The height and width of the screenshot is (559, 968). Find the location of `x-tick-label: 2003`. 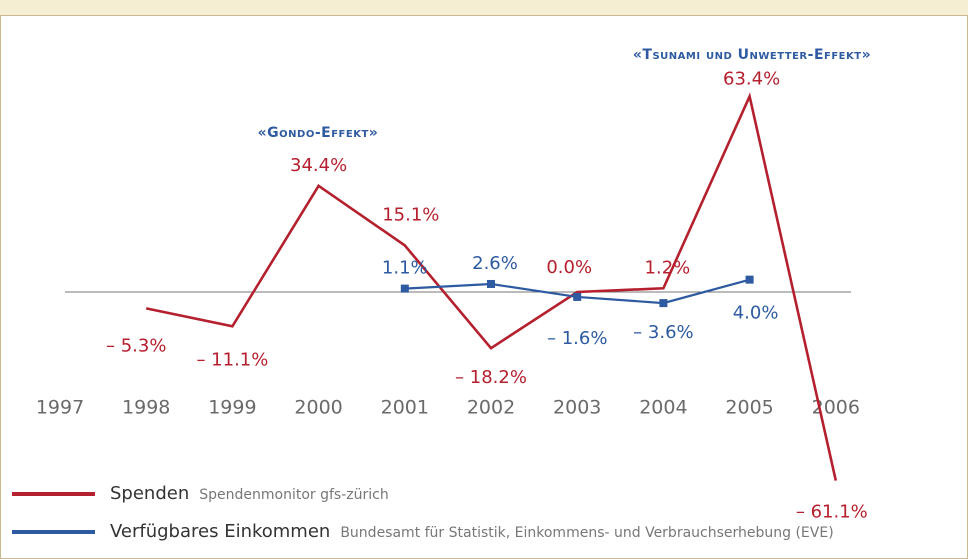

x-tick-label: 2003 is located at coordinates (577, 408).